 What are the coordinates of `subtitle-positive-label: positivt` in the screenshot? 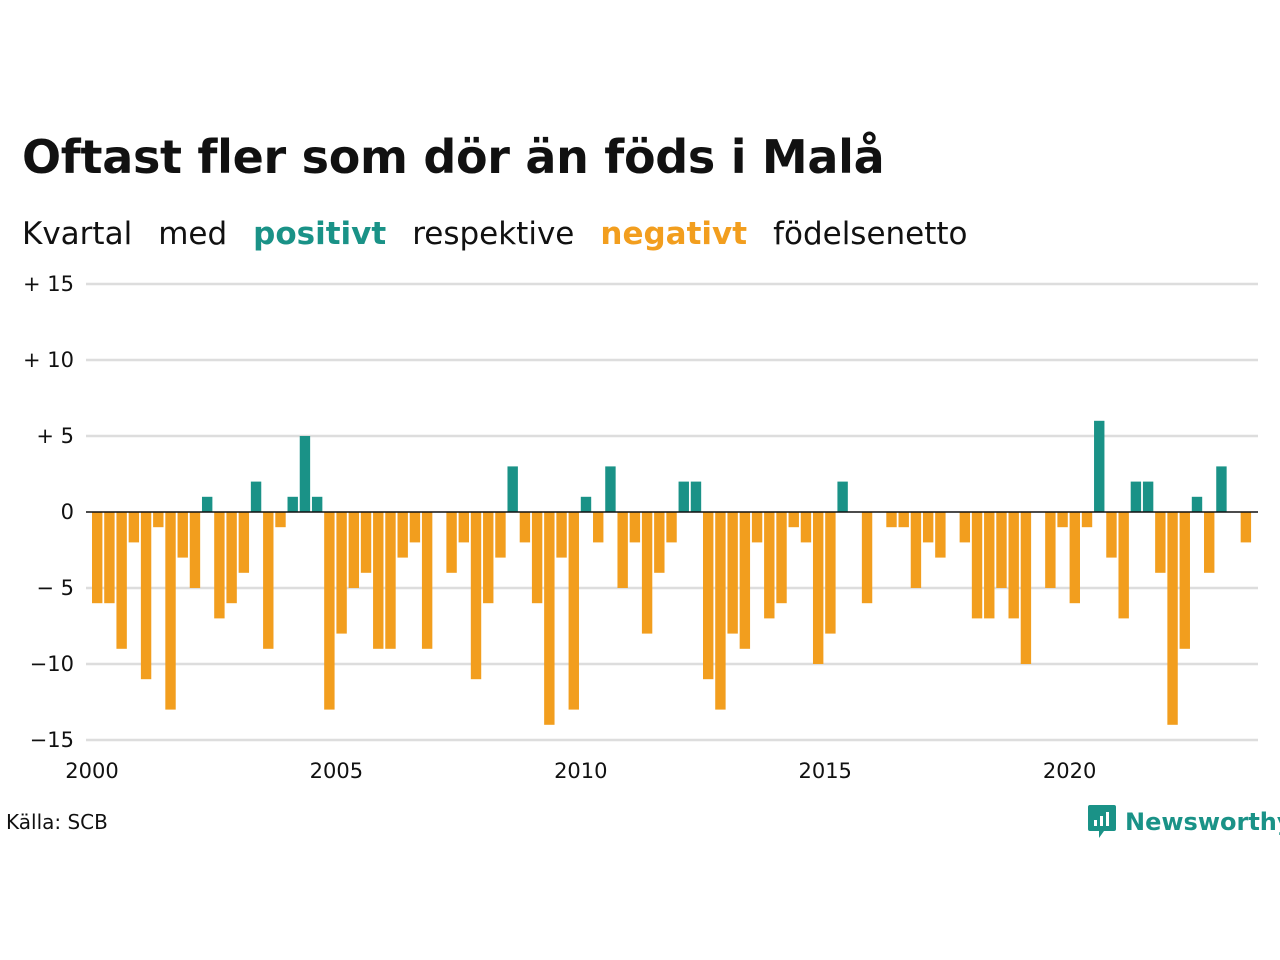 It's located at (320, 234).